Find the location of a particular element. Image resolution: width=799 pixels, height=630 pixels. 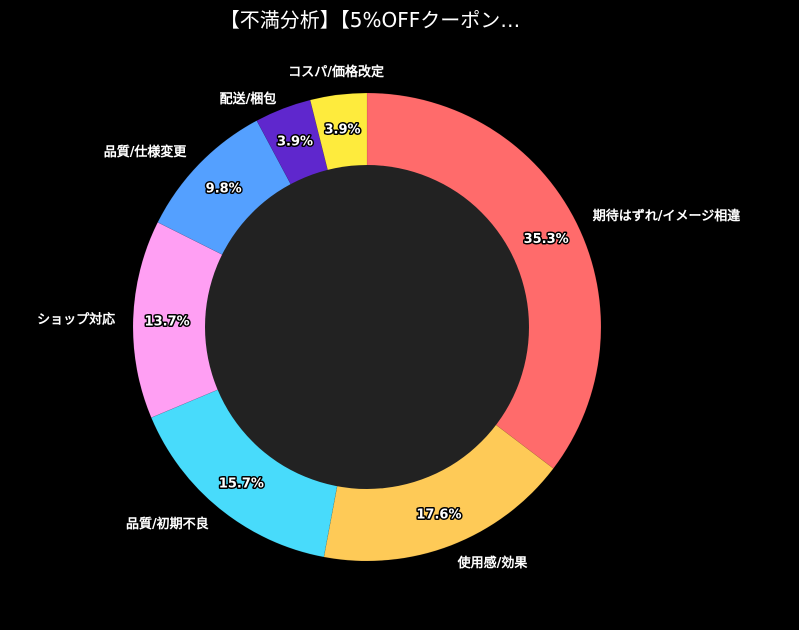

slice-percent-label: 13.7% is located at coordinates (167, 321).